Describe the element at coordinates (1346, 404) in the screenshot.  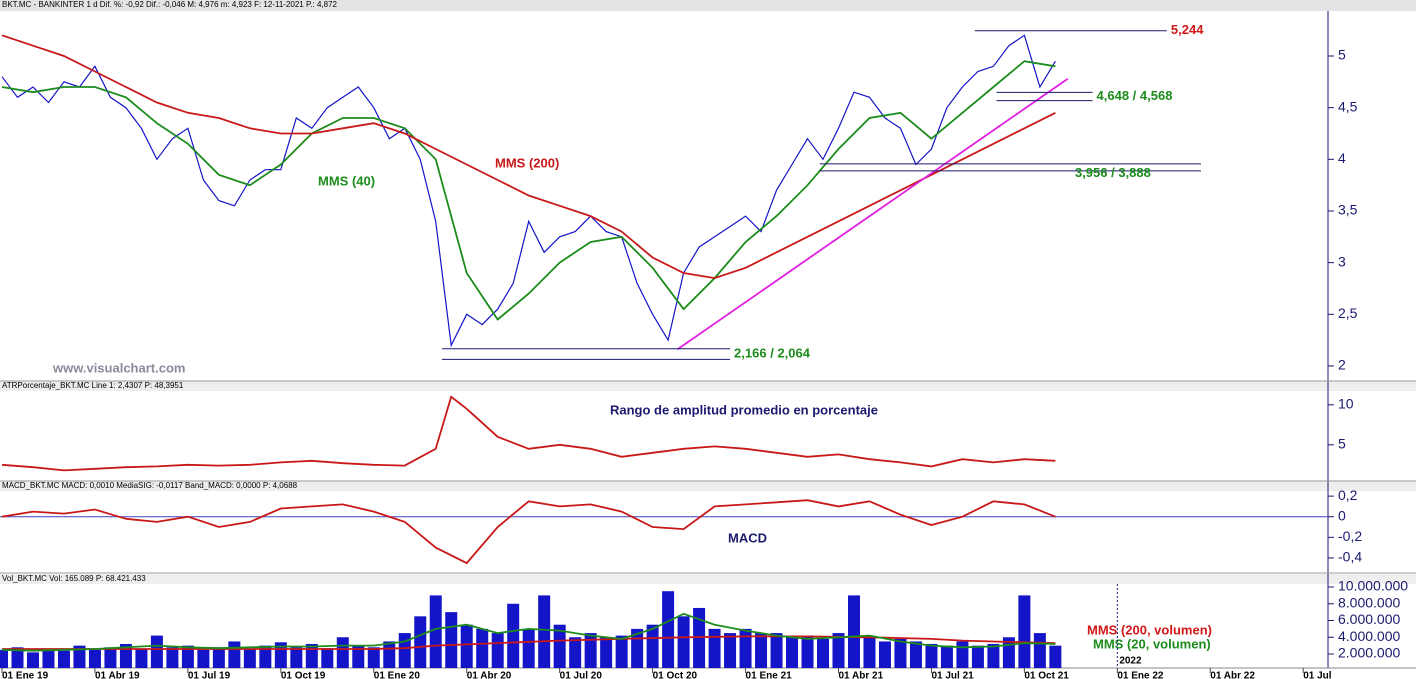
I see `y-tick-label: 10` at that location.